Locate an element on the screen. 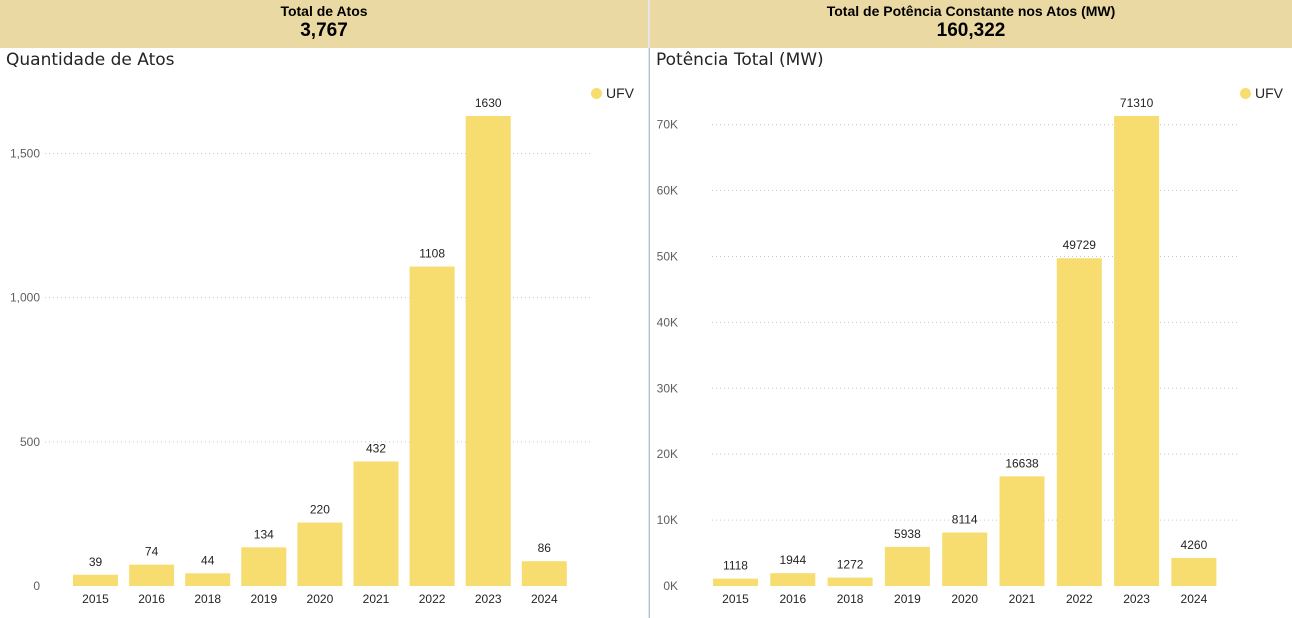  chart-title-potencia: Potência Total (MW) is located at coordinates (740, 60).